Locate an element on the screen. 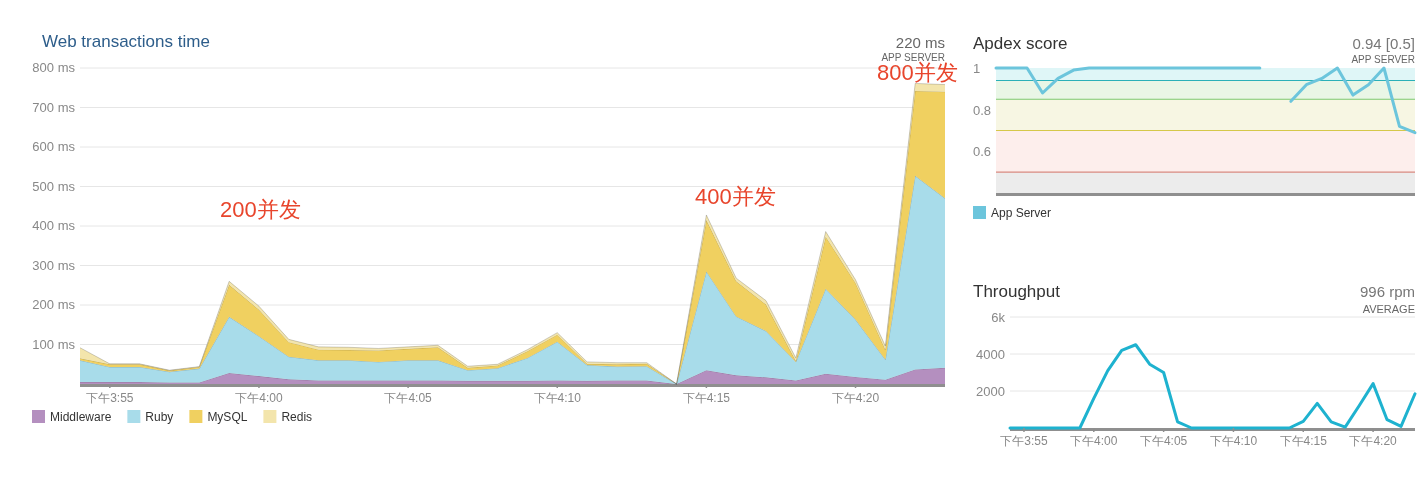 The image size is (1423, 490). legend-label: MySQL is located at coordinates (227, 417).